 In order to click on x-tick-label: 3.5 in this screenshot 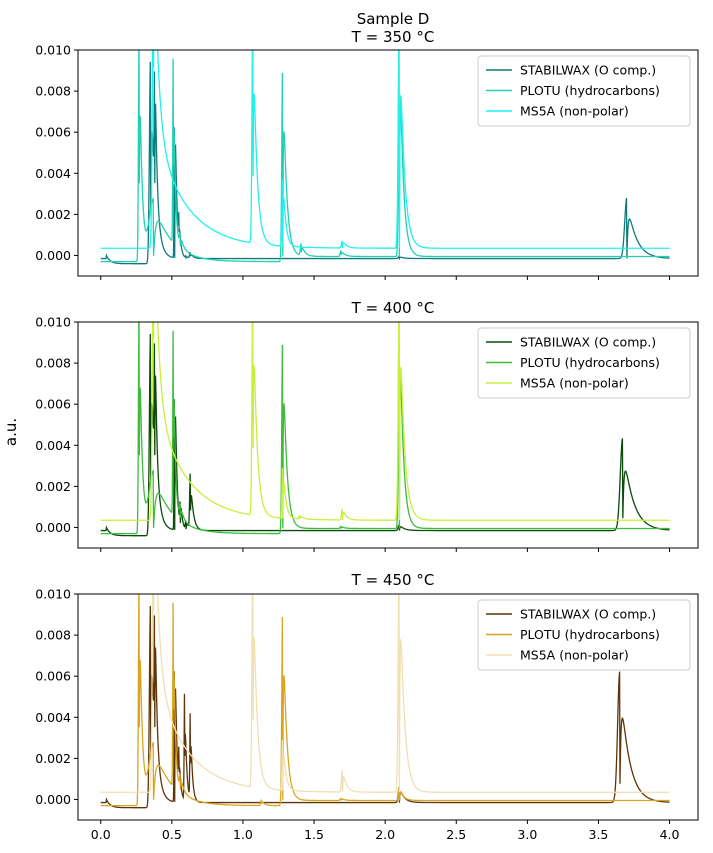, I will do `click(599, 834)`.